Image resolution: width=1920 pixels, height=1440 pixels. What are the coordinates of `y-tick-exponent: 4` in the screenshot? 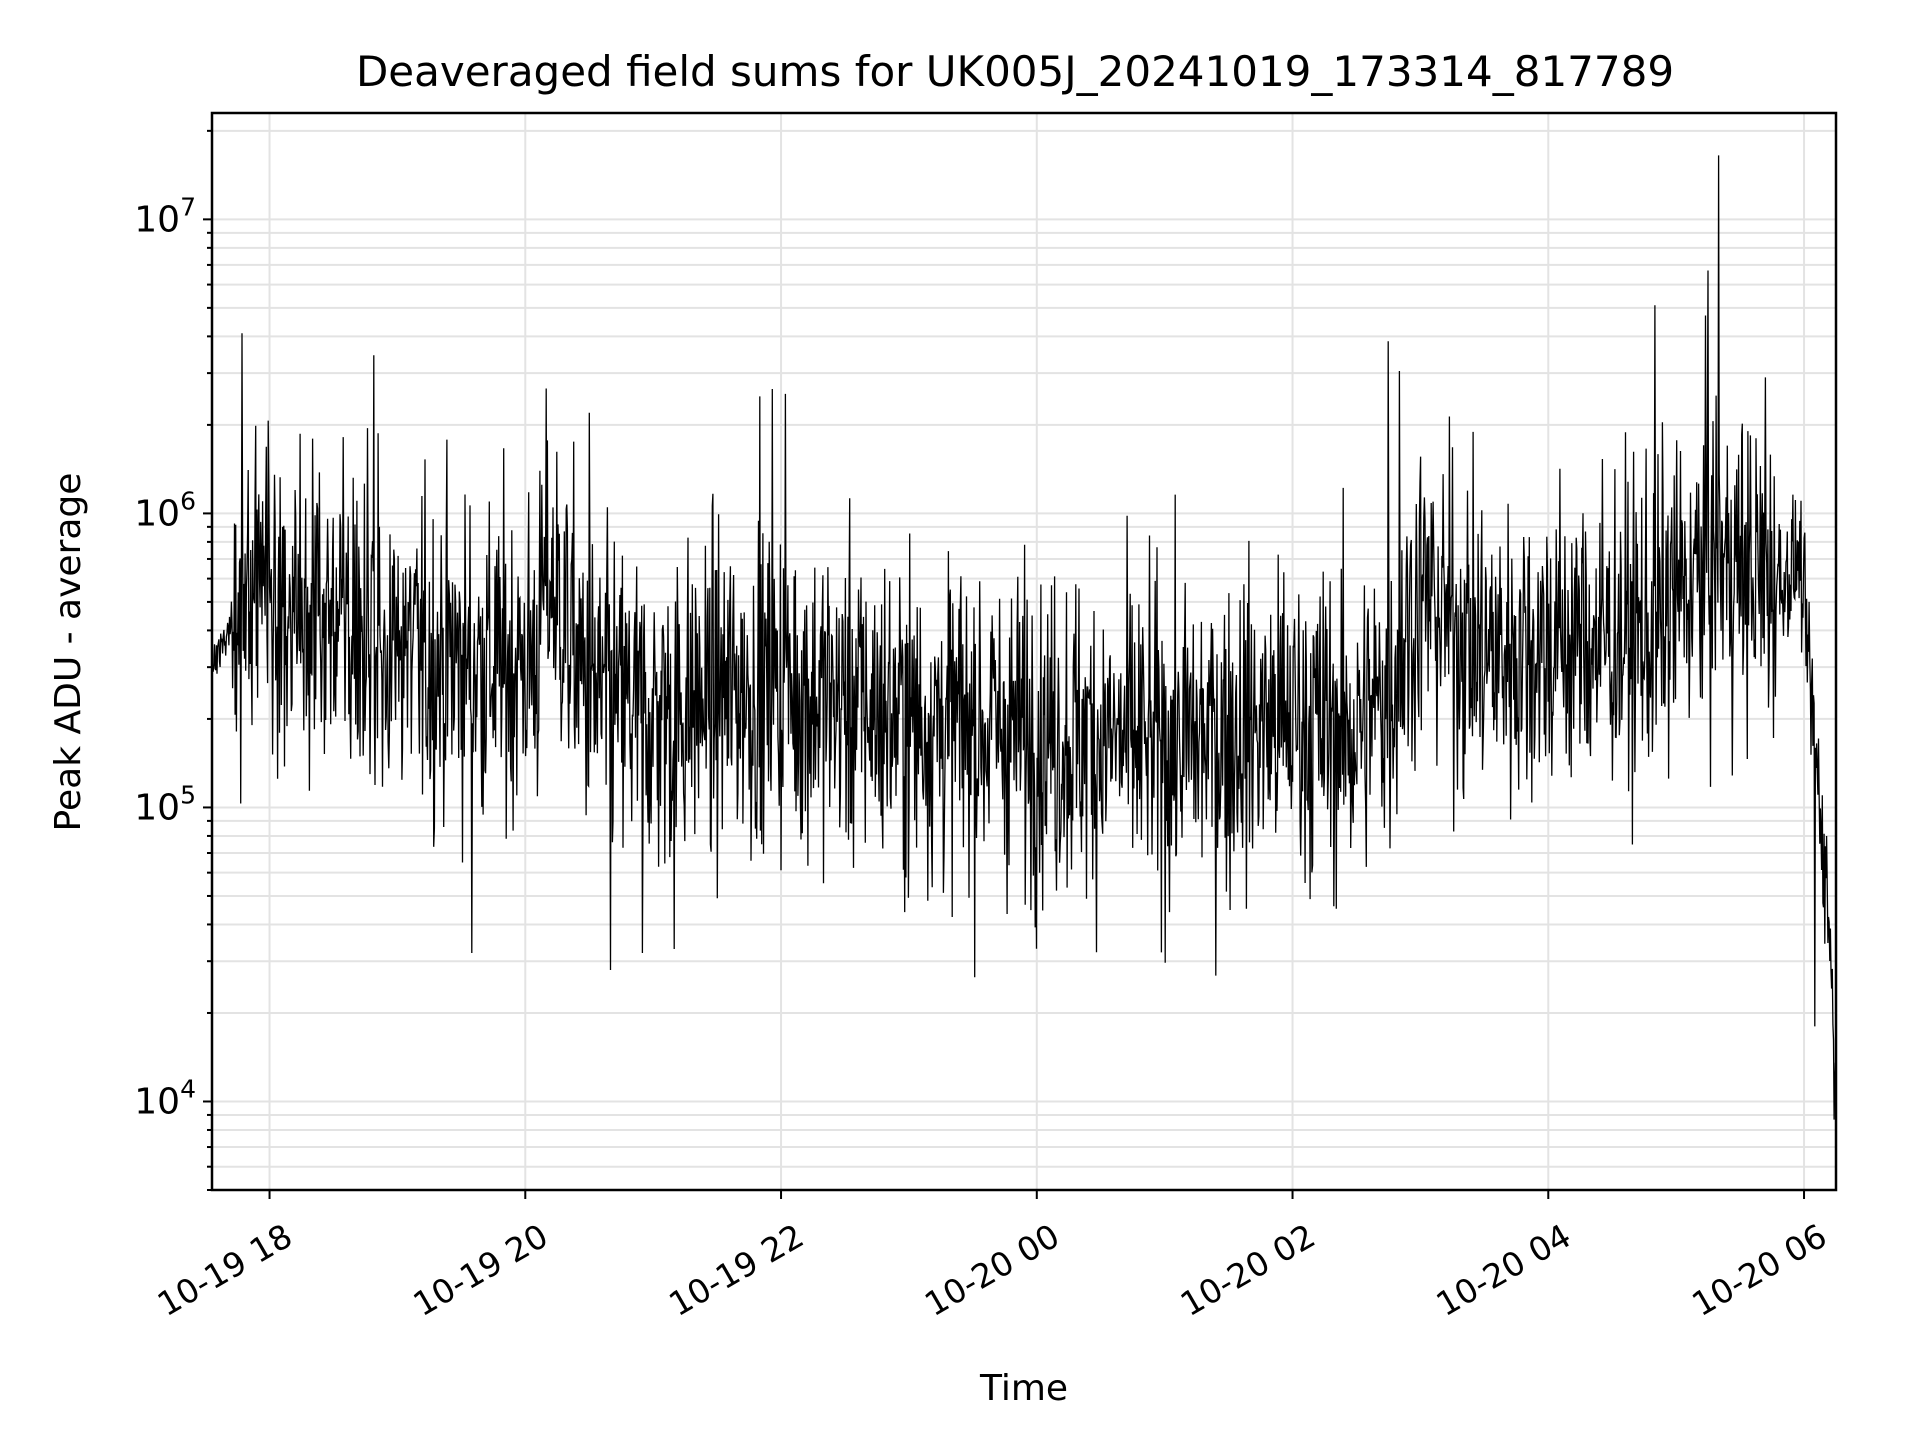 It's located at (188, 1088).